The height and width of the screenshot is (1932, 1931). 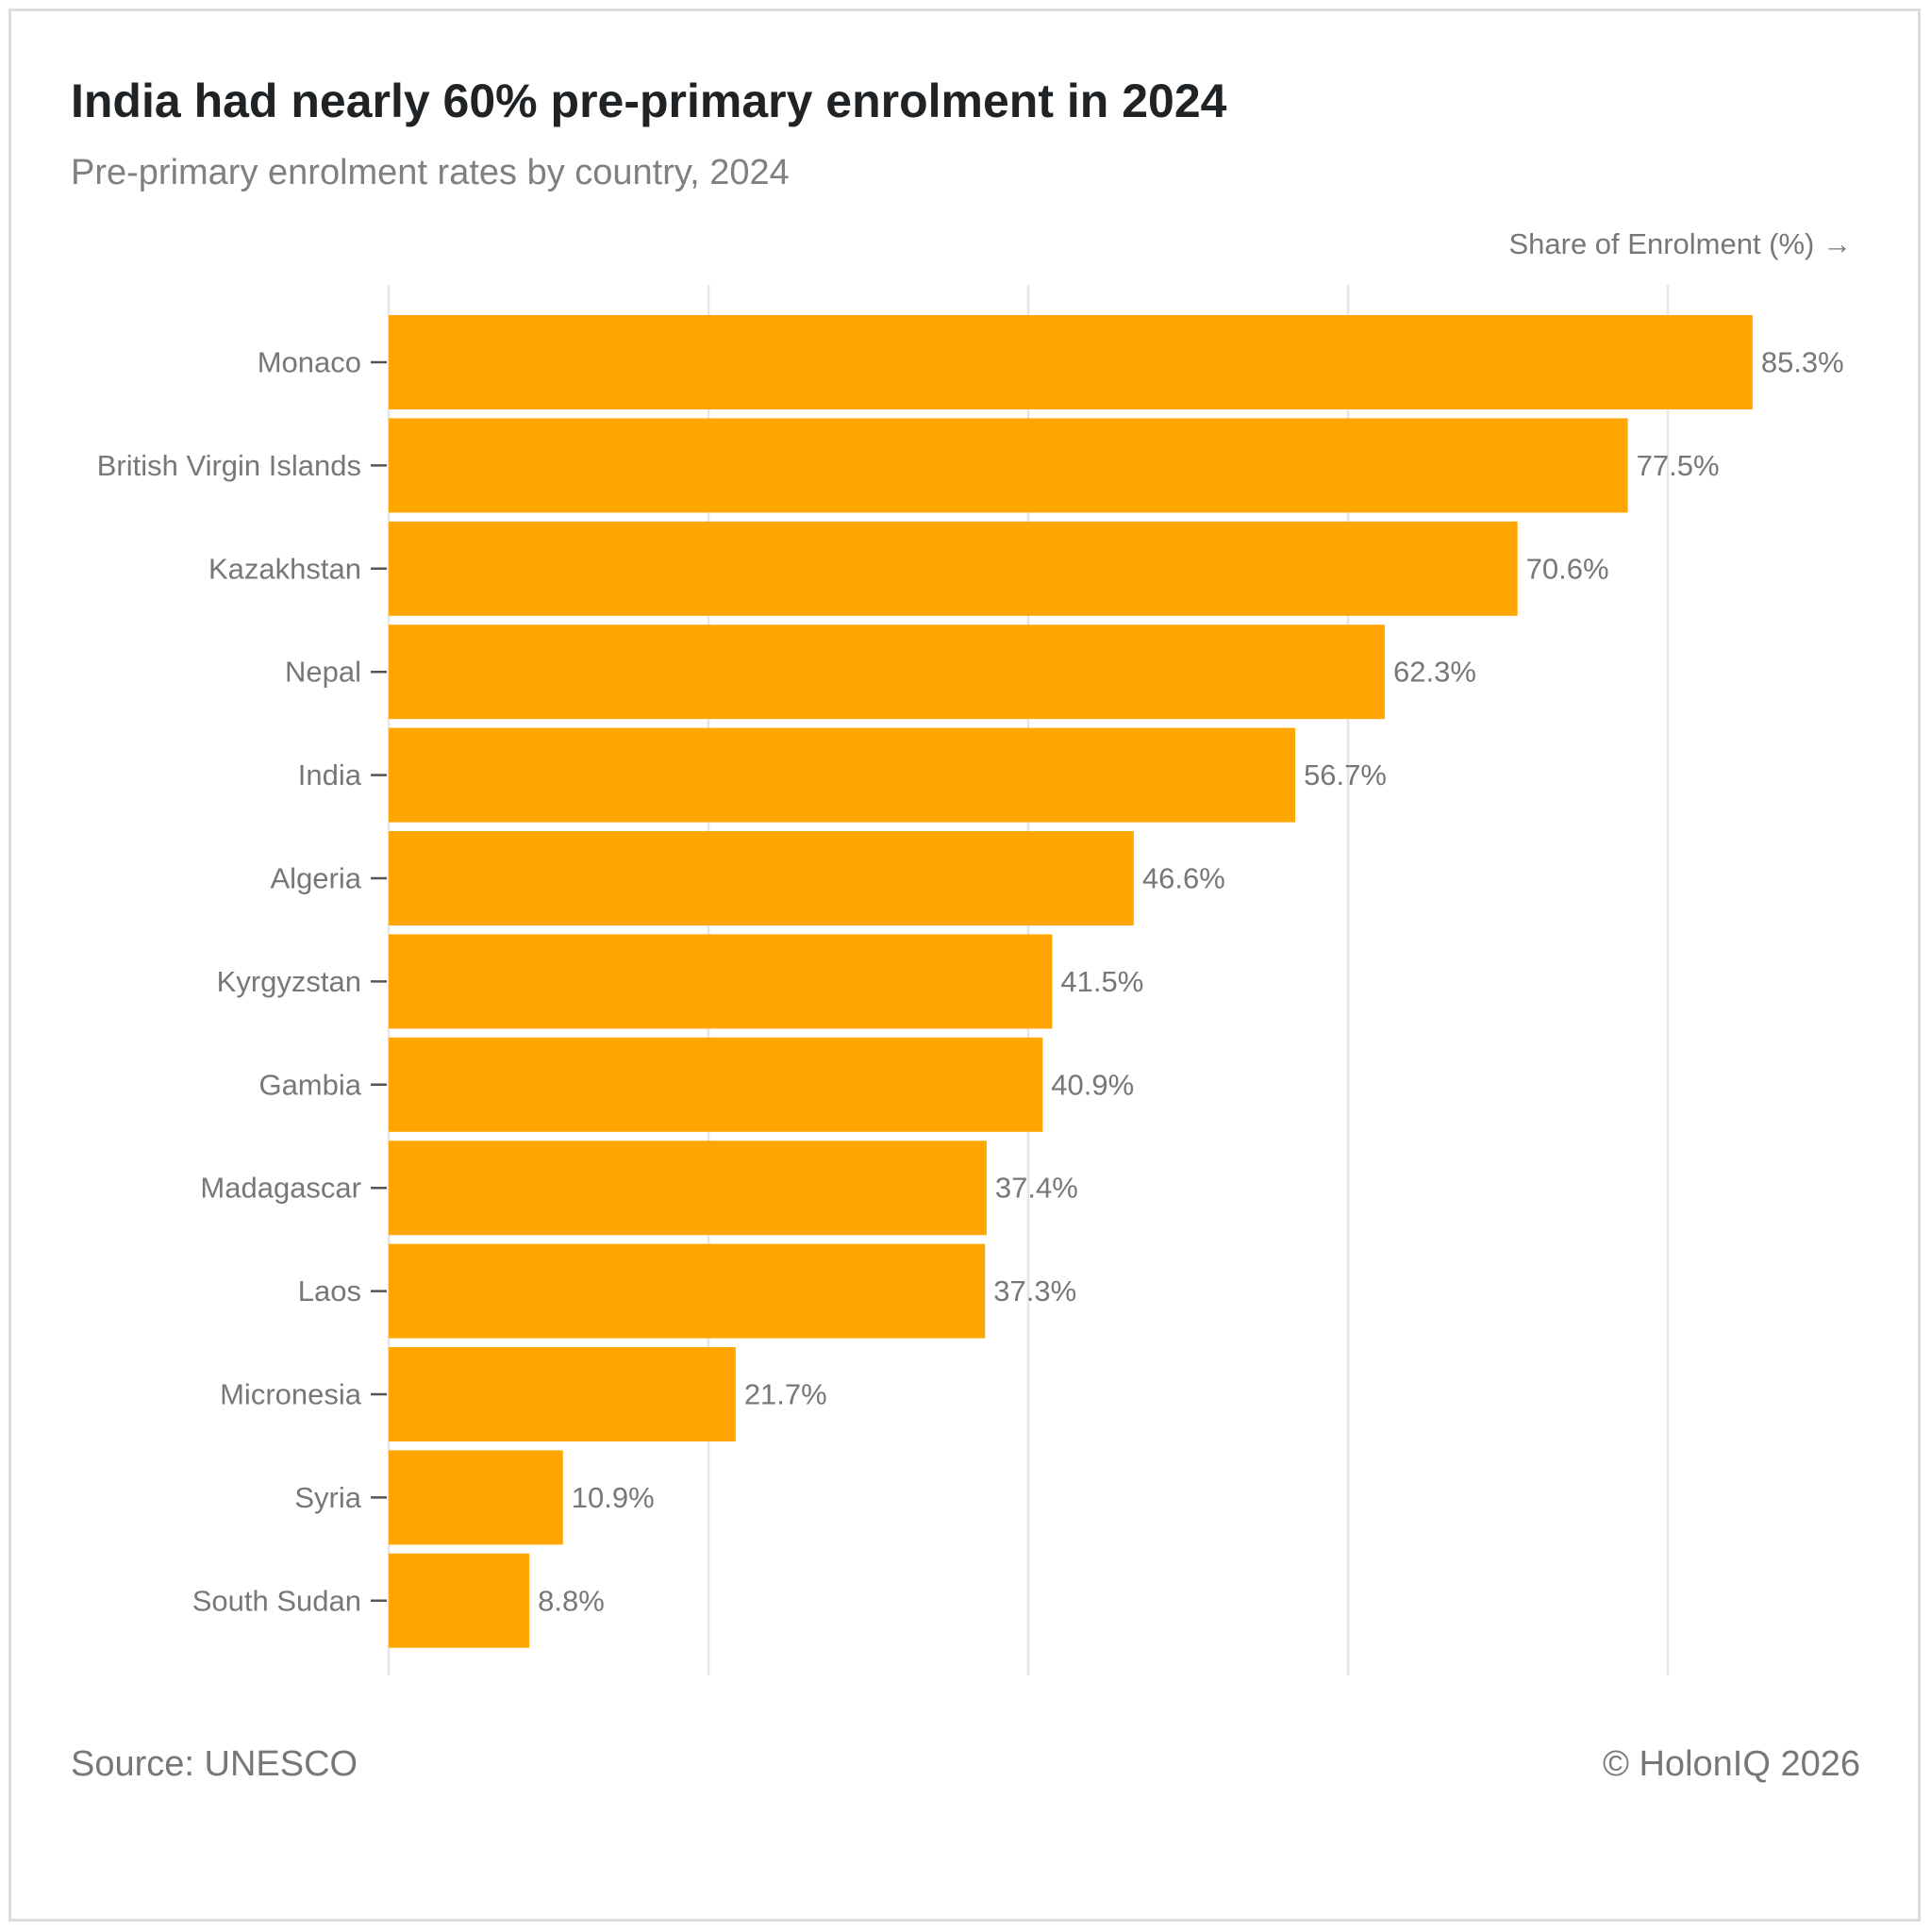 What do you see at coordinates (229, 466) in the screenshot?
I see `category-label-1: British Virgin Islands` at bounding box center [229, 466].